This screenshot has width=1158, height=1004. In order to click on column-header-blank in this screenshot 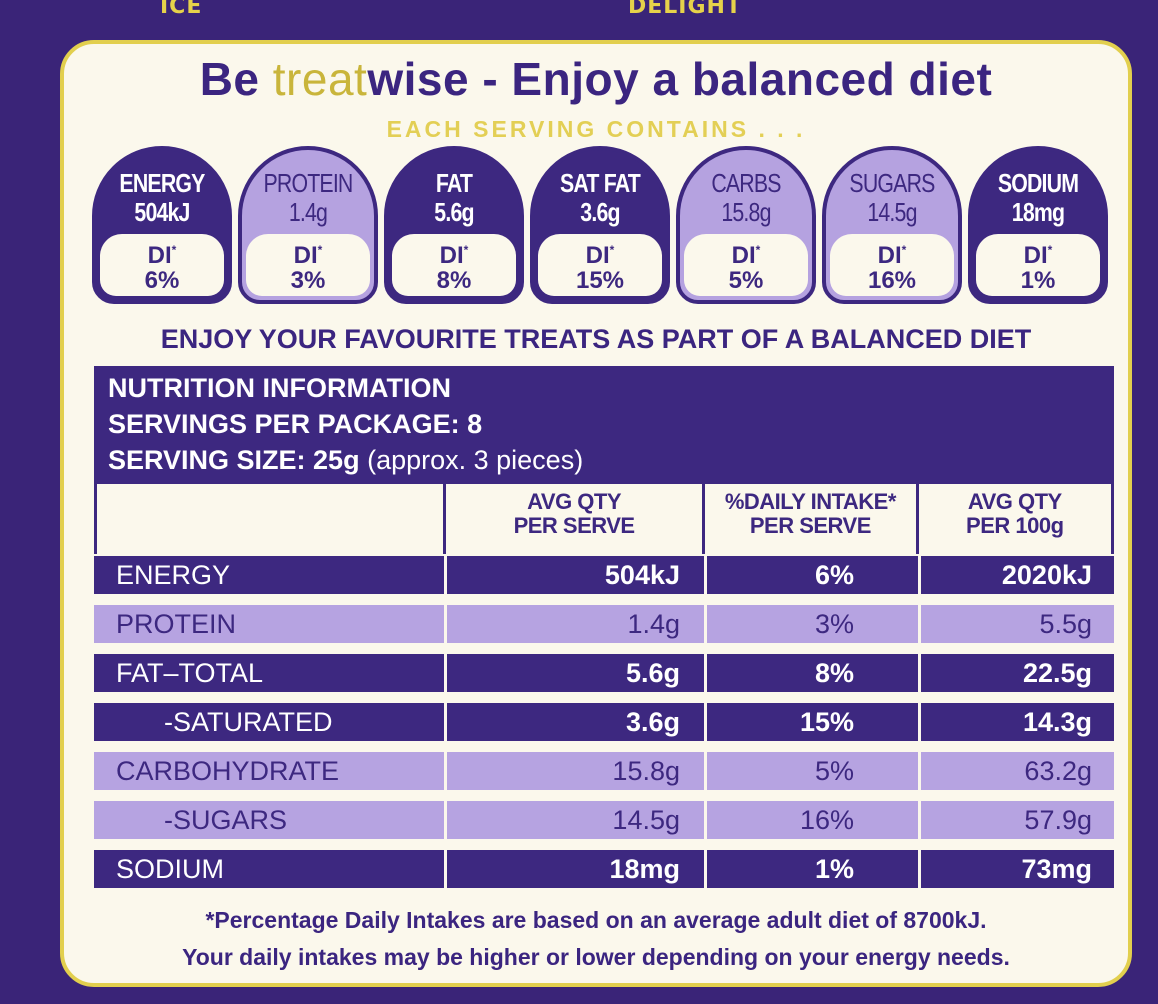, I will do `click(271, 519)`.